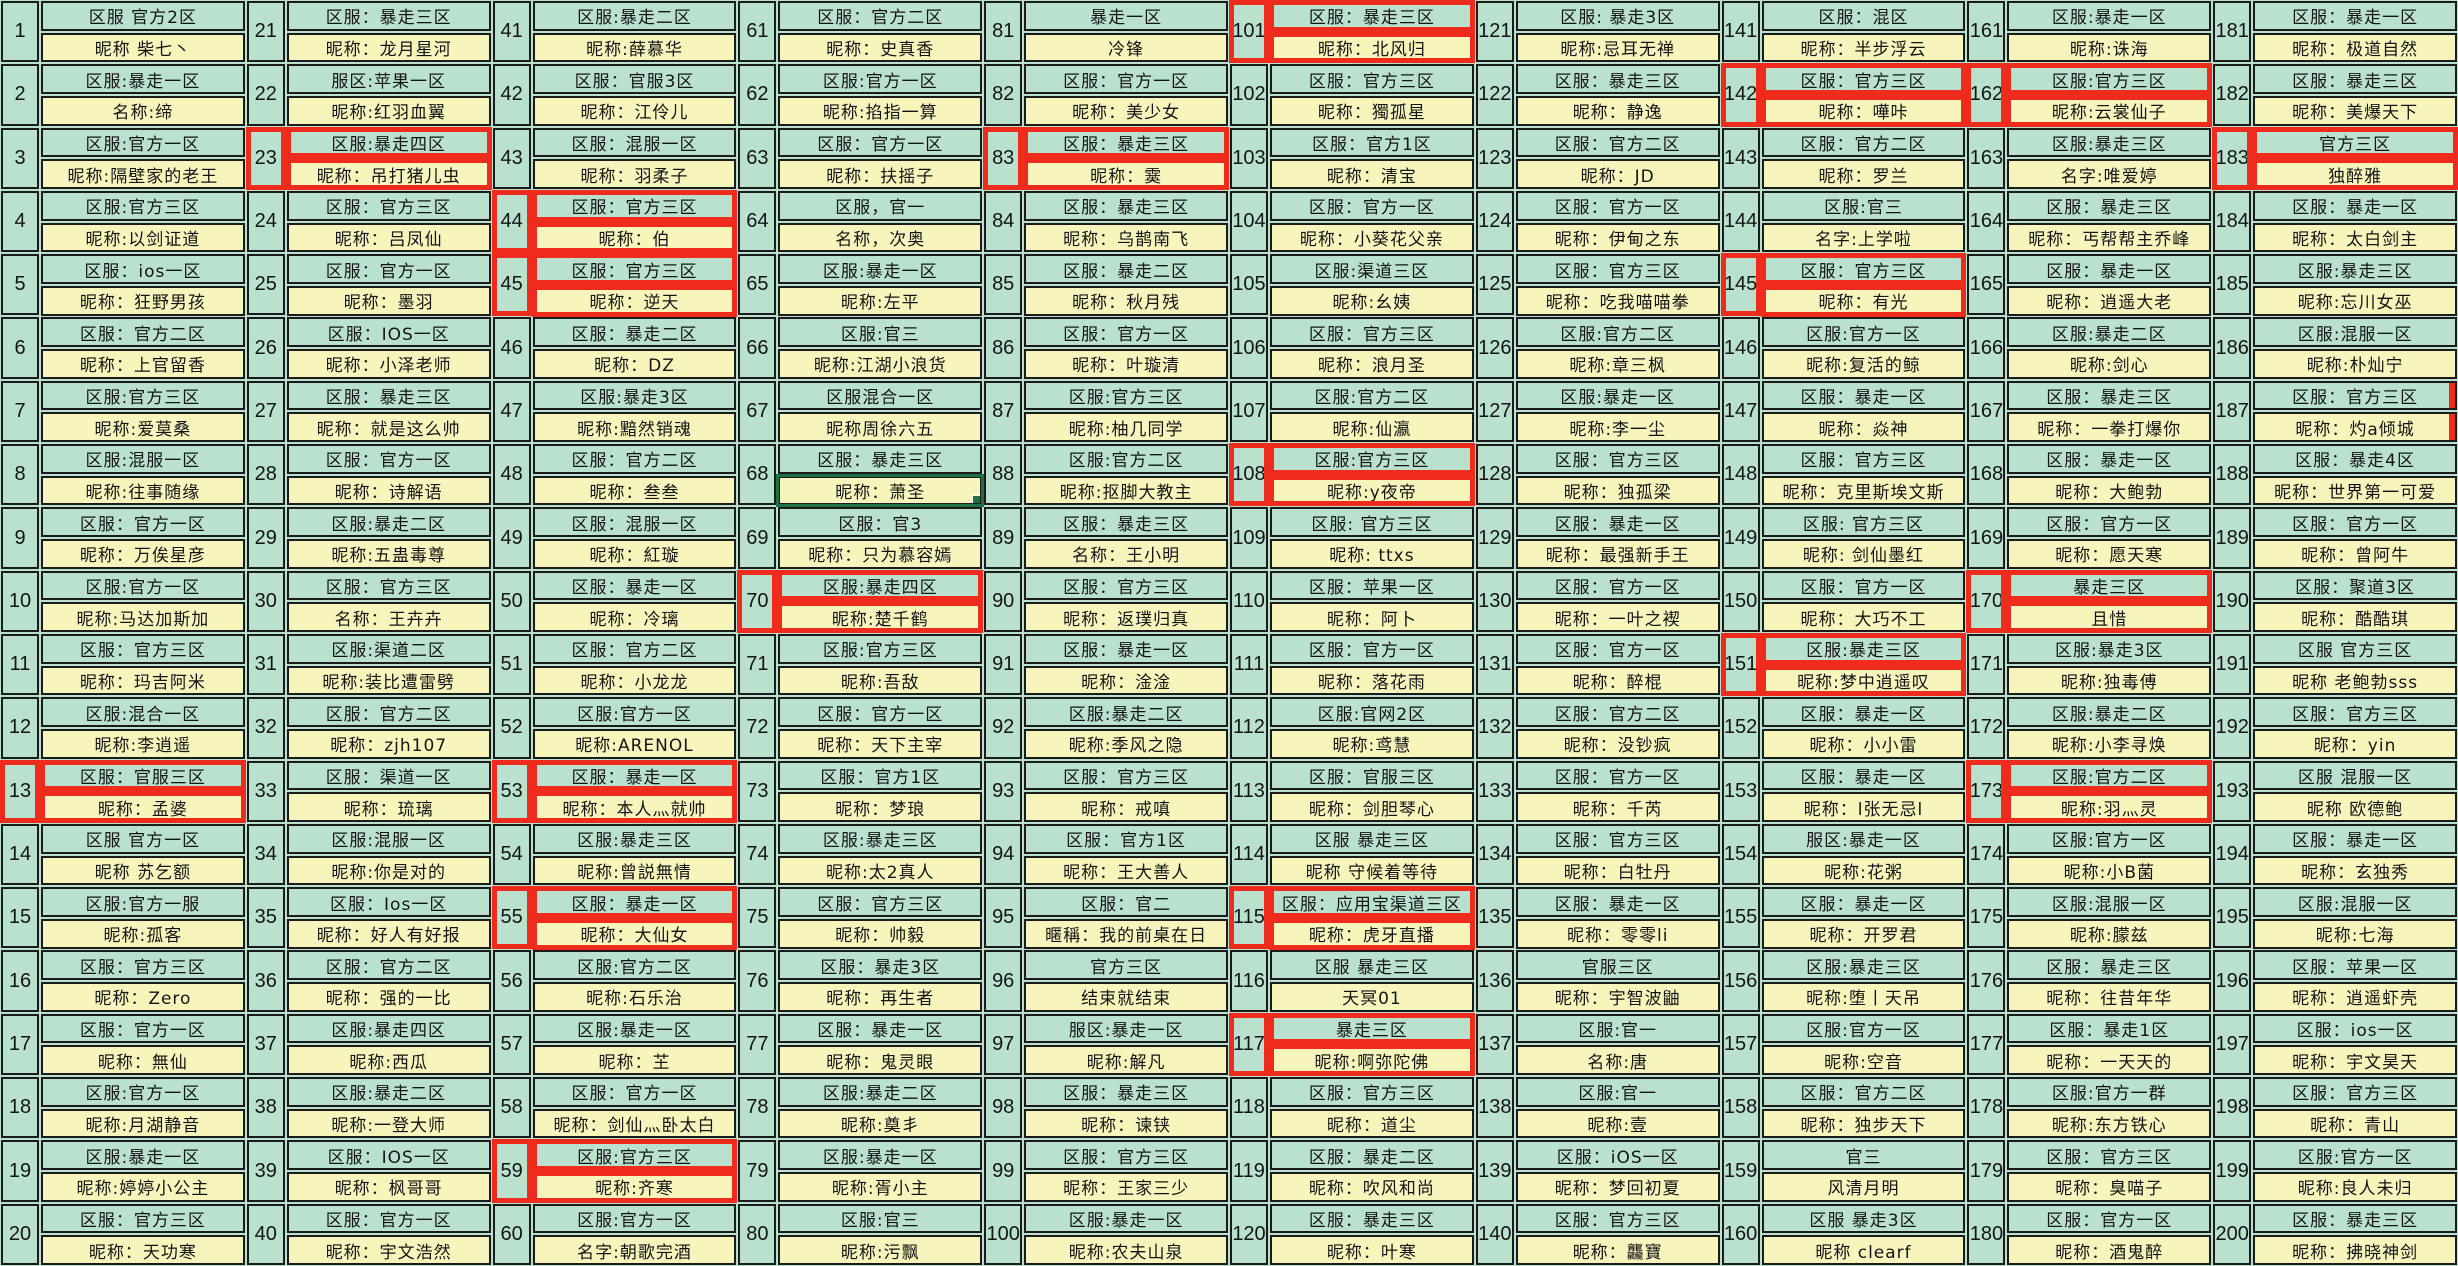  Describe the element at coordinates (1986, 475) in the screenshot. I see `entry-number-cell: 168` at that location.